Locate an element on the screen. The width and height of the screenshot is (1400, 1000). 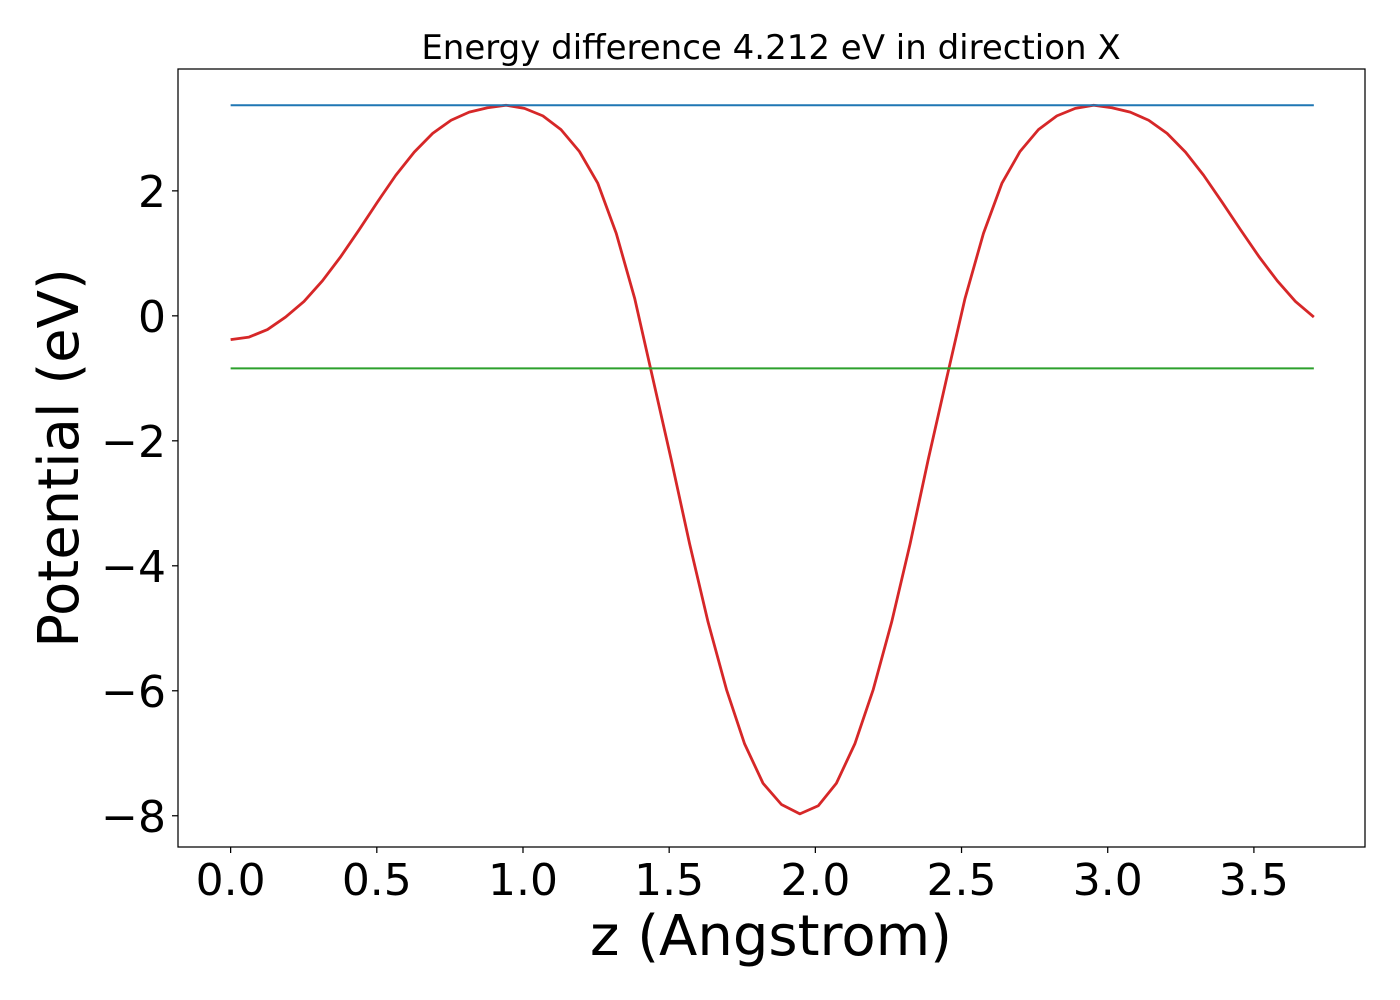
x-tick-label: 1.0 is located at coordinates (523, 880).